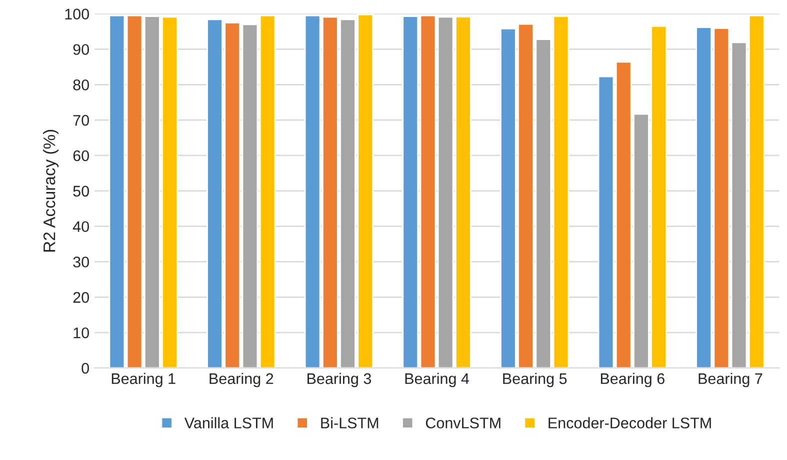 The width and height of the screenshot is (787, 460). Describe the element at coordinates (81, 262) in the screenshot. I see `y-tick-label: 30` at that location.